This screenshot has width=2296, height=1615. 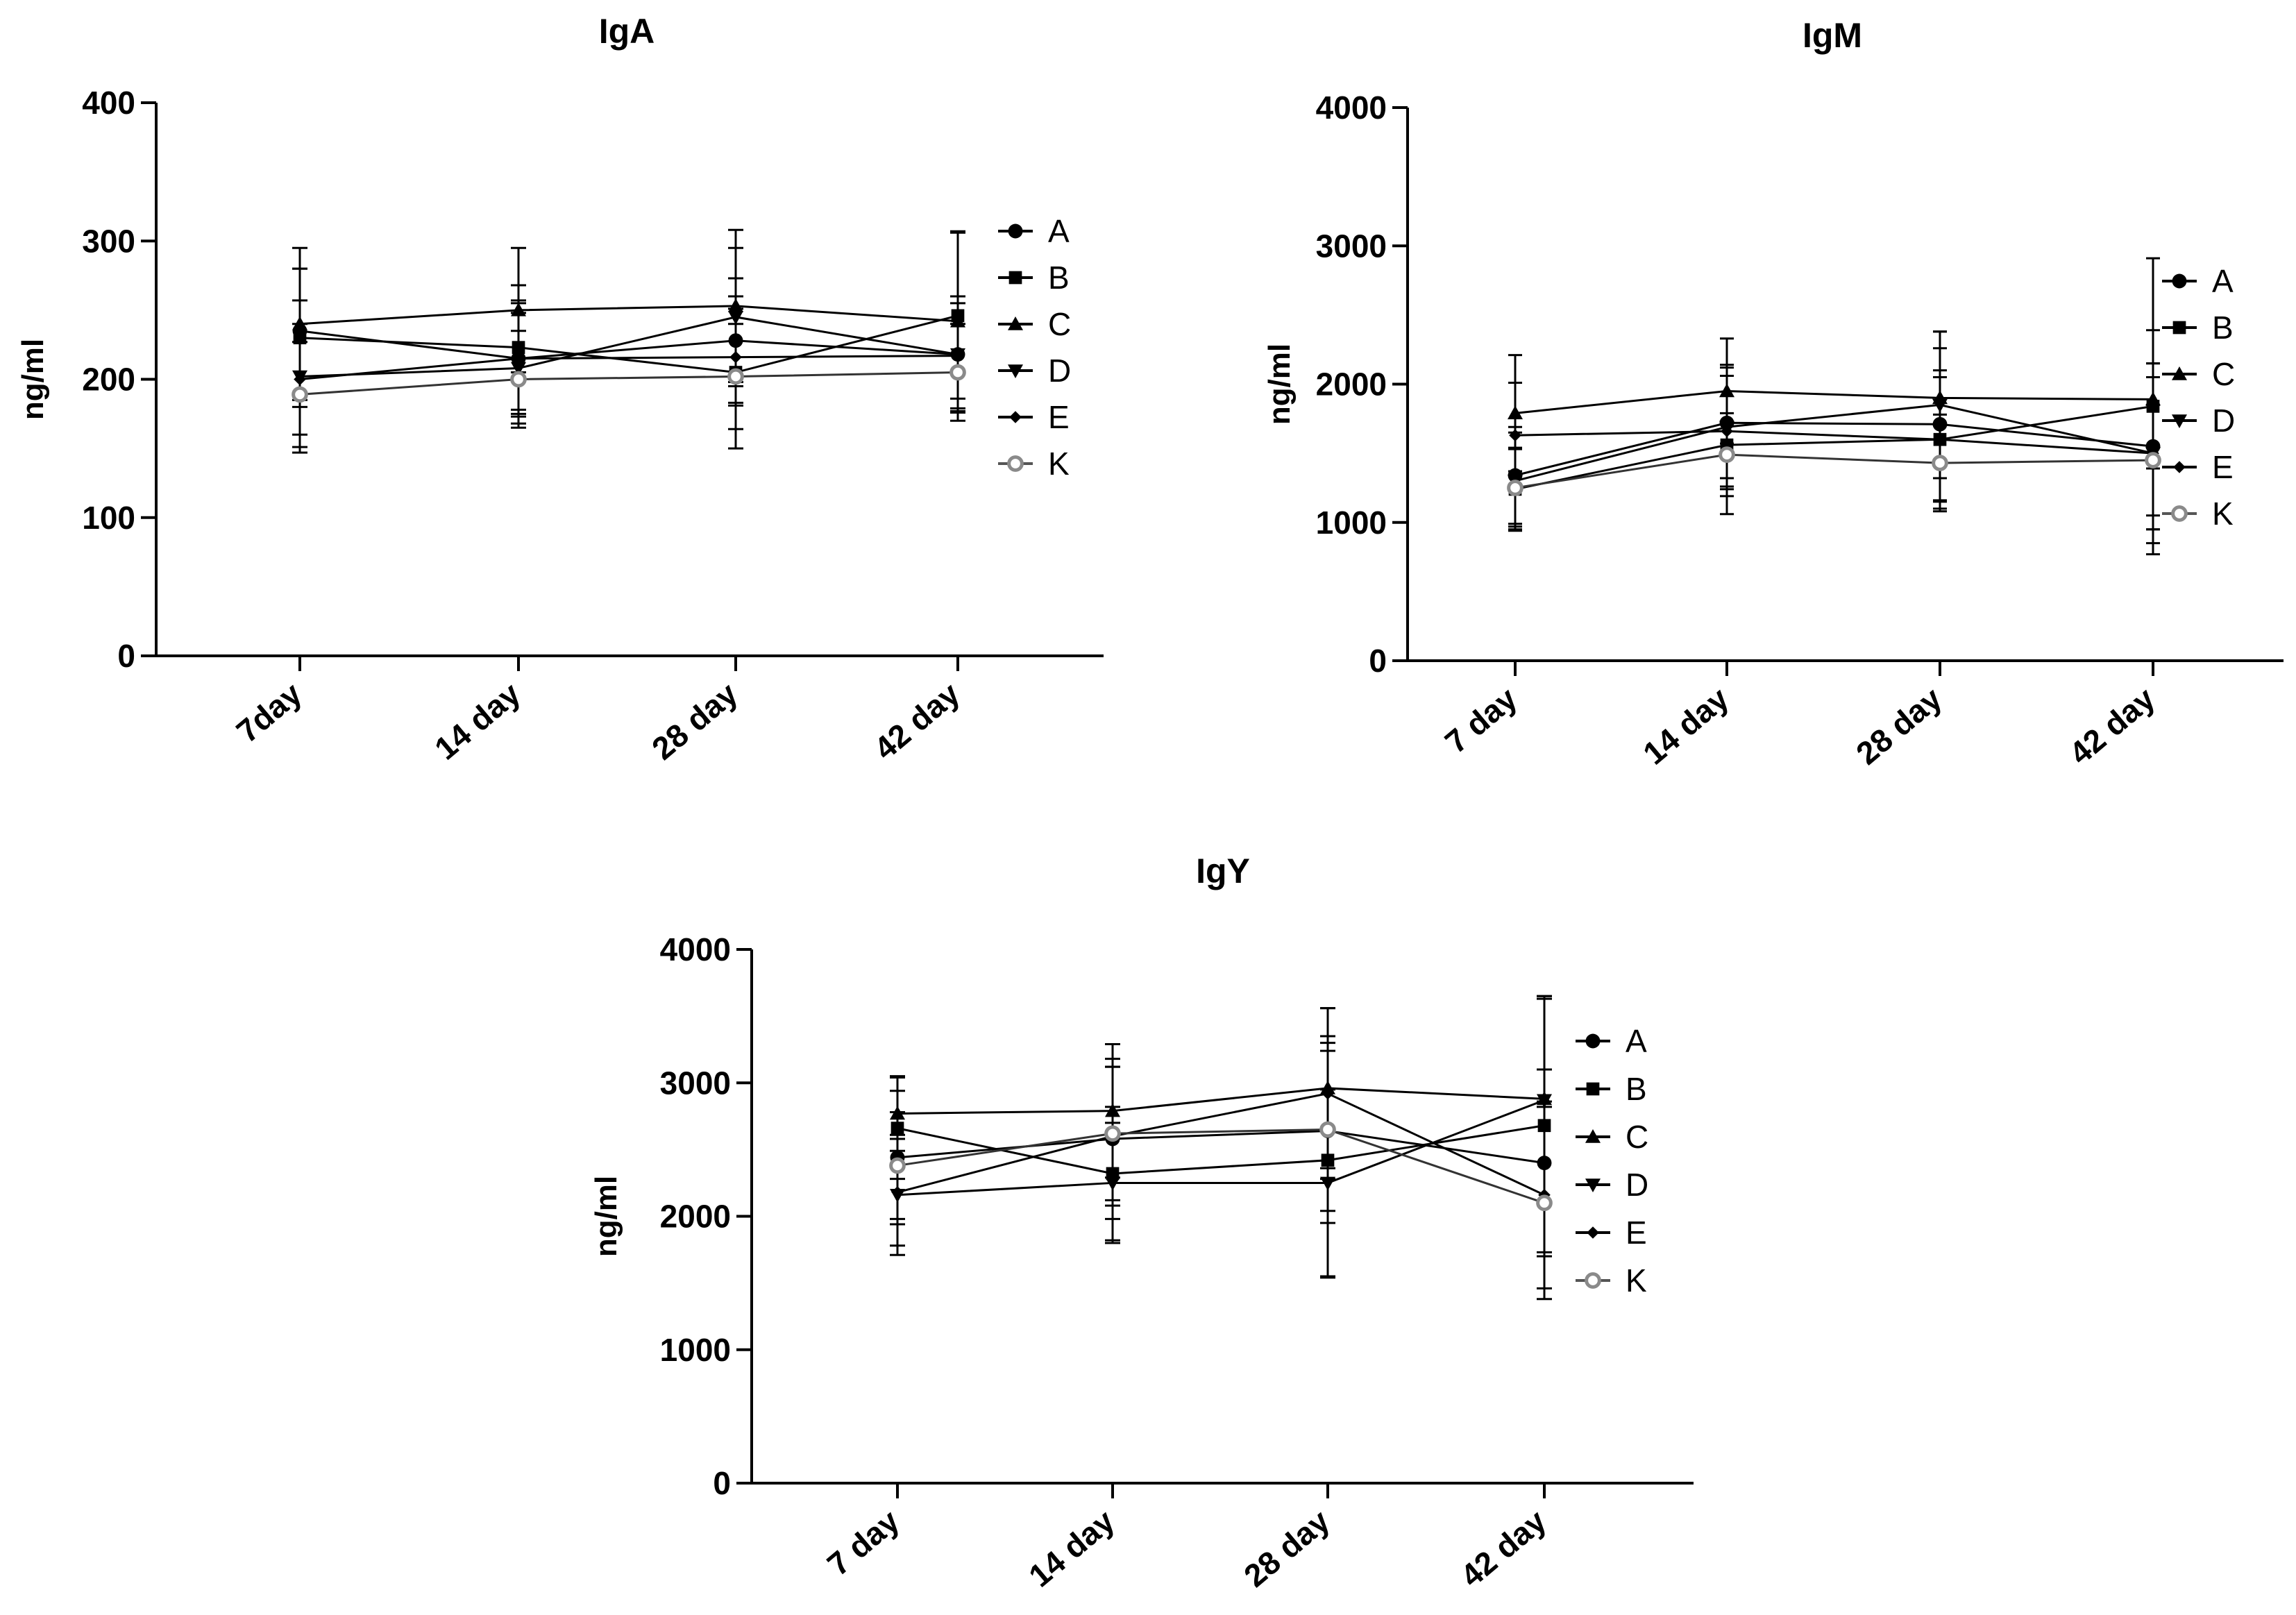 What do you see at coordinates (1833, 35) in the screenshot?
I see `chart-title: IgM` at bounding box center [1833, 35].